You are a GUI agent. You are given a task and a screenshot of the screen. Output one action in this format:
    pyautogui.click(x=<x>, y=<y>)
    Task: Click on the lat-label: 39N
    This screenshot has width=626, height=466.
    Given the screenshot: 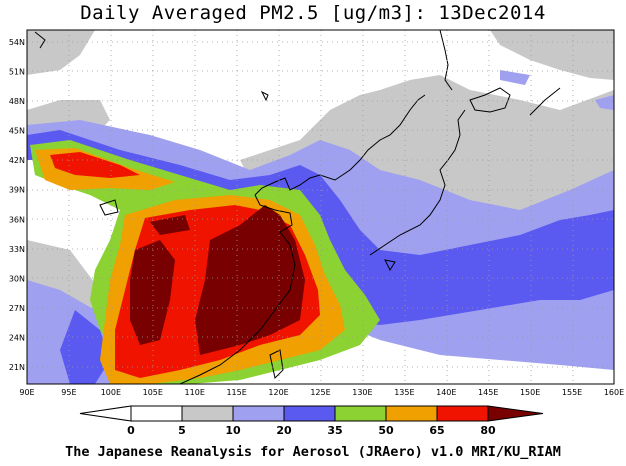 What is the action you would take?
    pyautogui.click(x=17, y=190)
    